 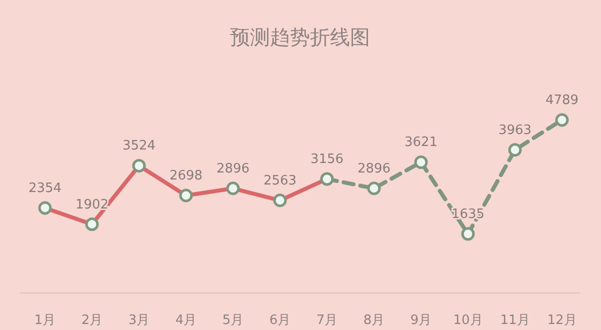 What do you see at coordinates (92, 320) in the screenshot?
I see `x-tick-label: 2月` at bounding box center [92, 320].